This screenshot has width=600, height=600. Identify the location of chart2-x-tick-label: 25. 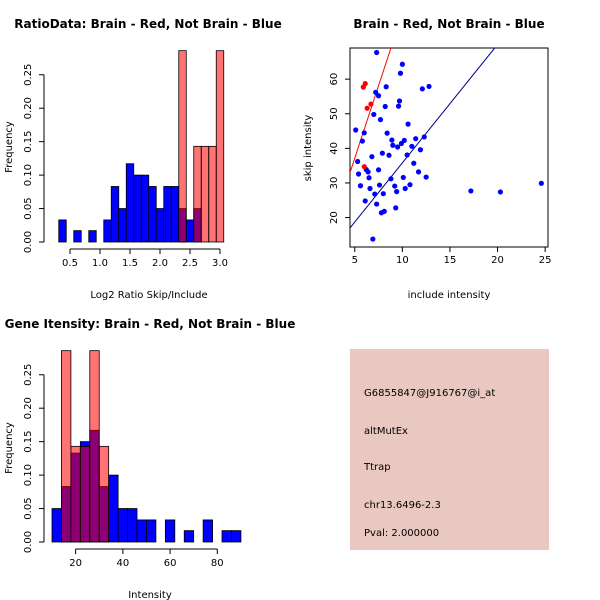
(545, 260).